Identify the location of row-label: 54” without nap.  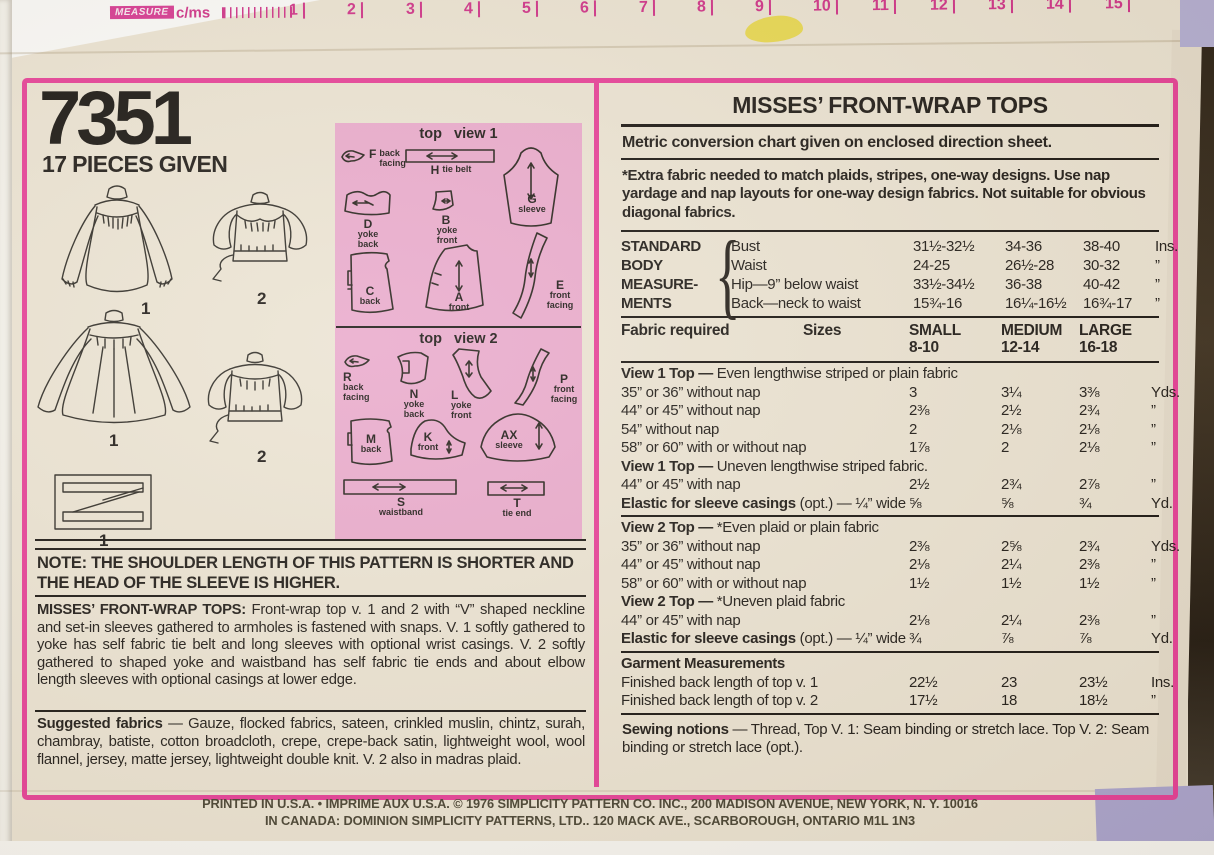
(670, 429).